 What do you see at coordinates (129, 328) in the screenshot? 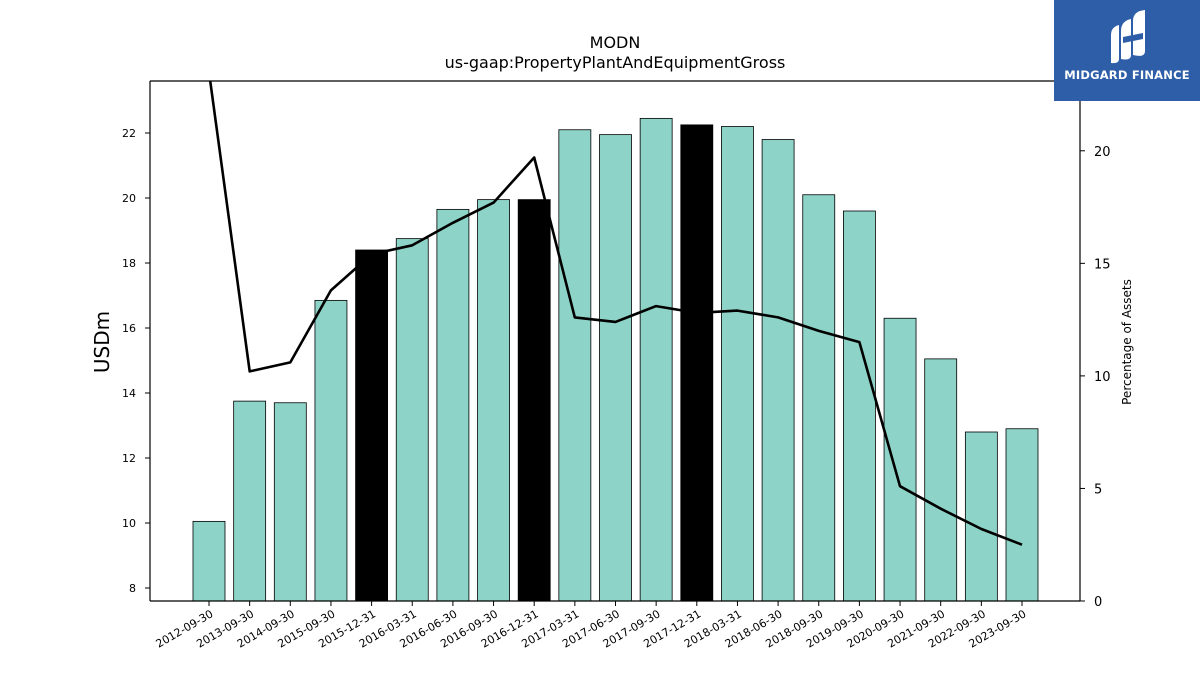
I see `y-tick-label-16: 16` at bounding box center [129, 328].